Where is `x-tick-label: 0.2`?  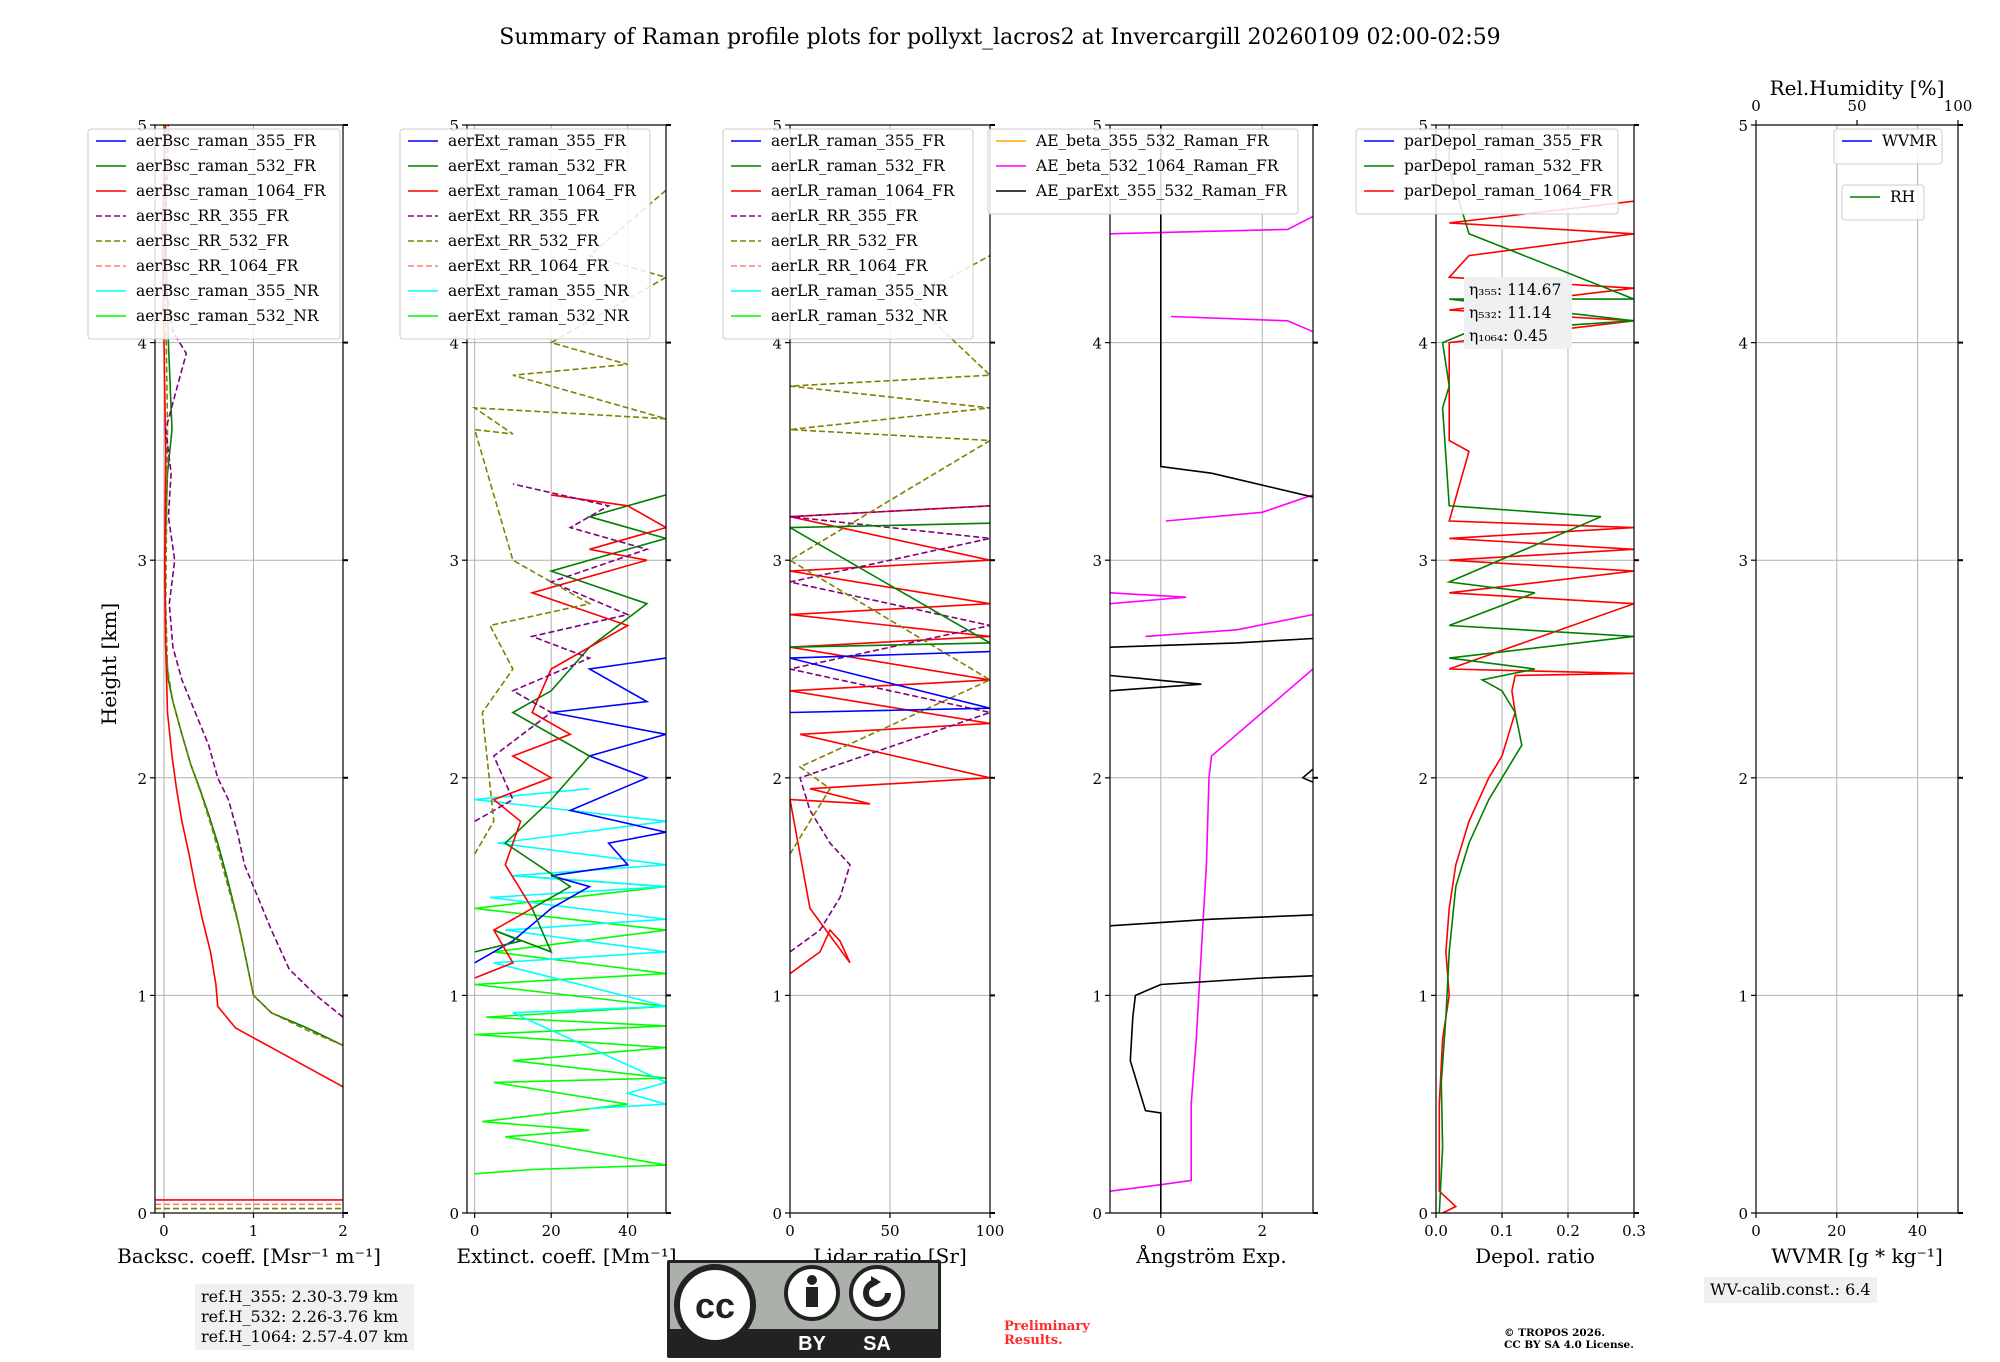 x-tick-label: 0.2 is located at coordinates (1568, 1231).